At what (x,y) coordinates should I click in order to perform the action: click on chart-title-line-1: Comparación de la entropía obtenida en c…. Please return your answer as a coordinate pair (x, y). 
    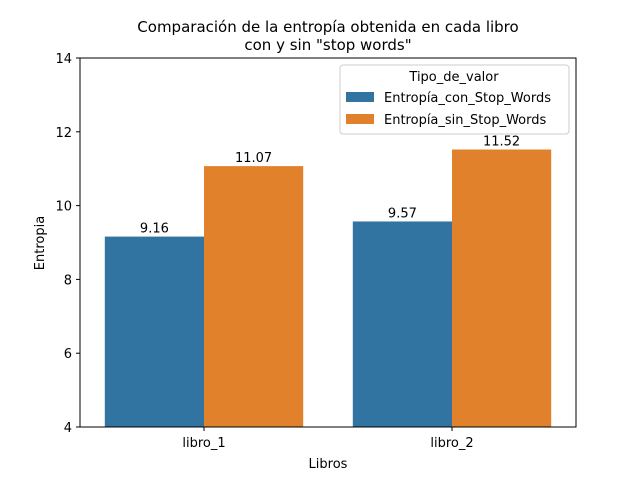
    Looking at the image, I should click on (327, 27).